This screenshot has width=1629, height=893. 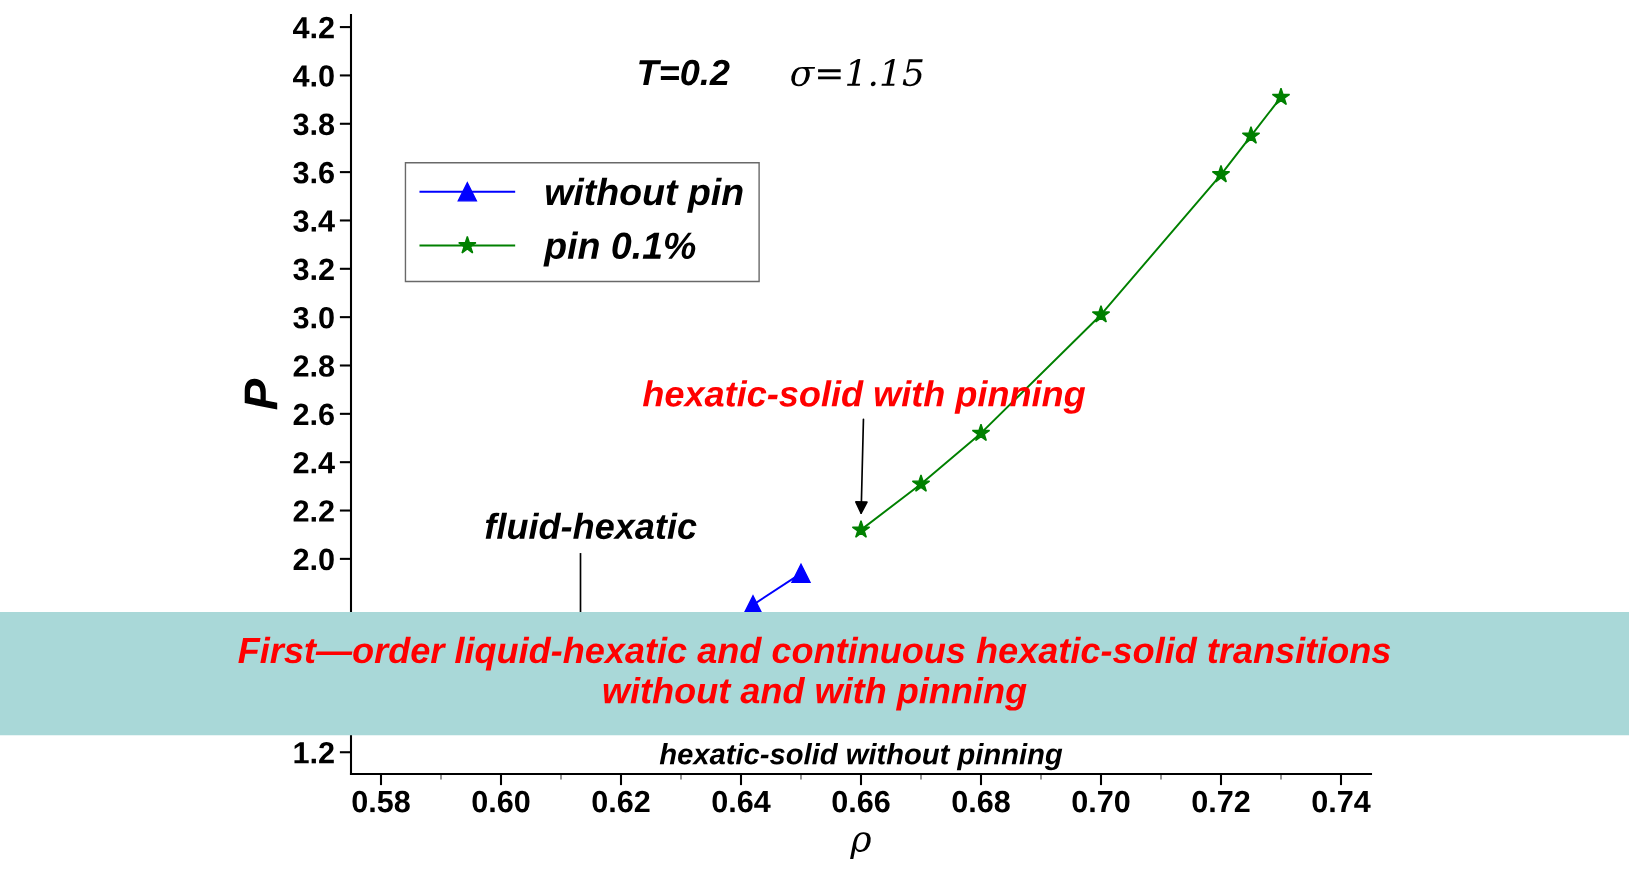 I want to click on annotation: fluid-hexatic, so click(x=591, y=526).